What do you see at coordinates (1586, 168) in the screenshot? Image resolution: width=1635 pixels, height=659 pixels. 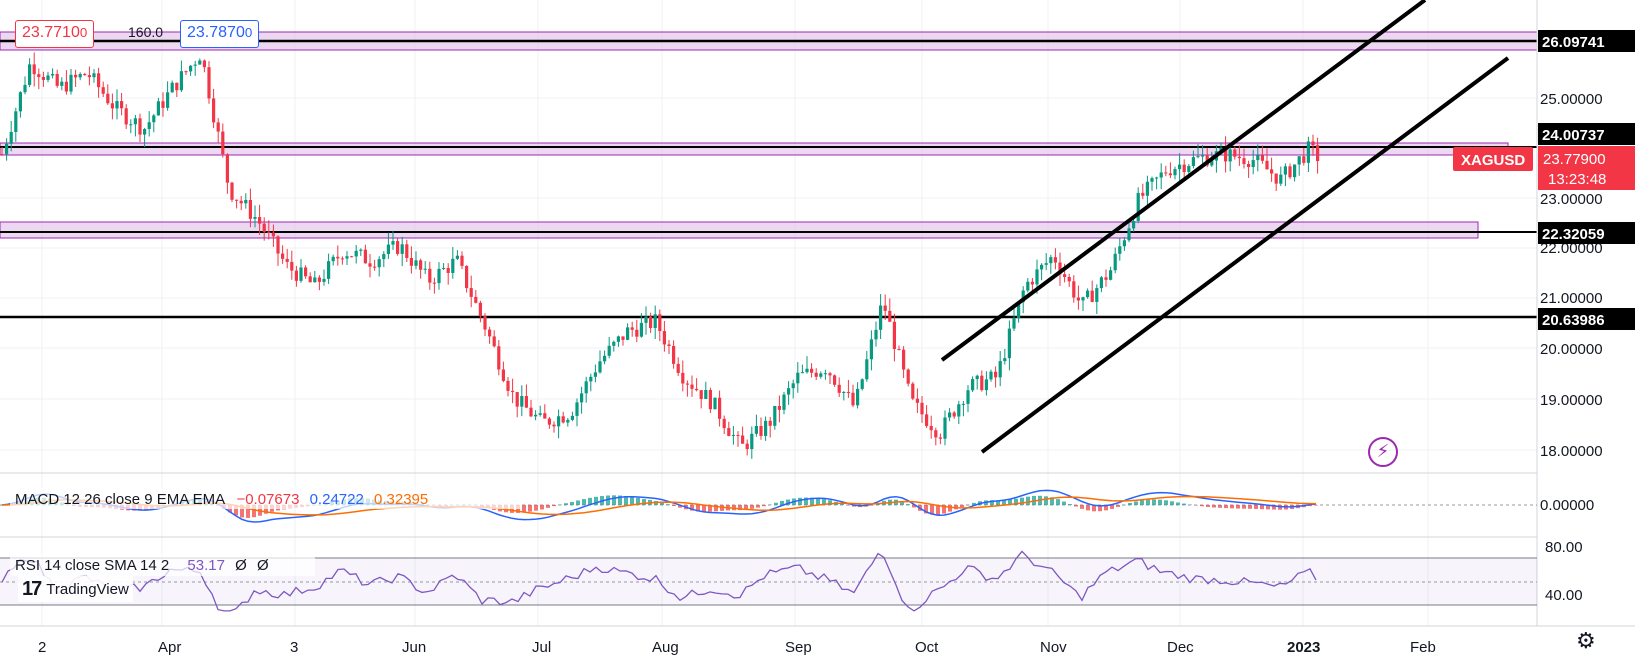 I see `price-tag-bg` at bounding box center [1586, 168].